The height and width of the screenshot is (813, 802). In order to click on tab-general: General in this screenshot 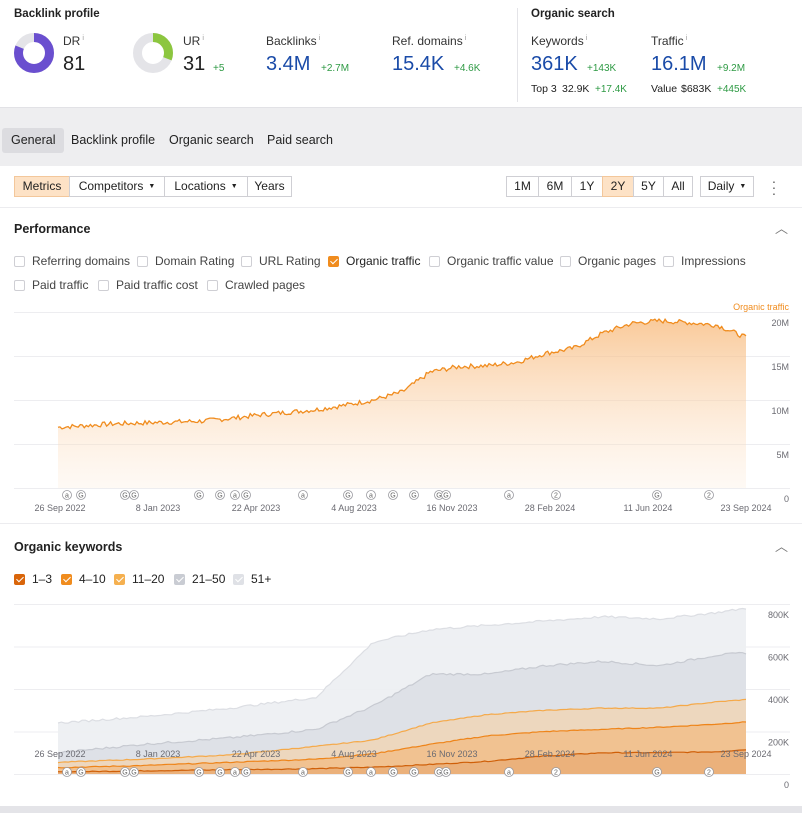, I will do `click(33, 140)`.